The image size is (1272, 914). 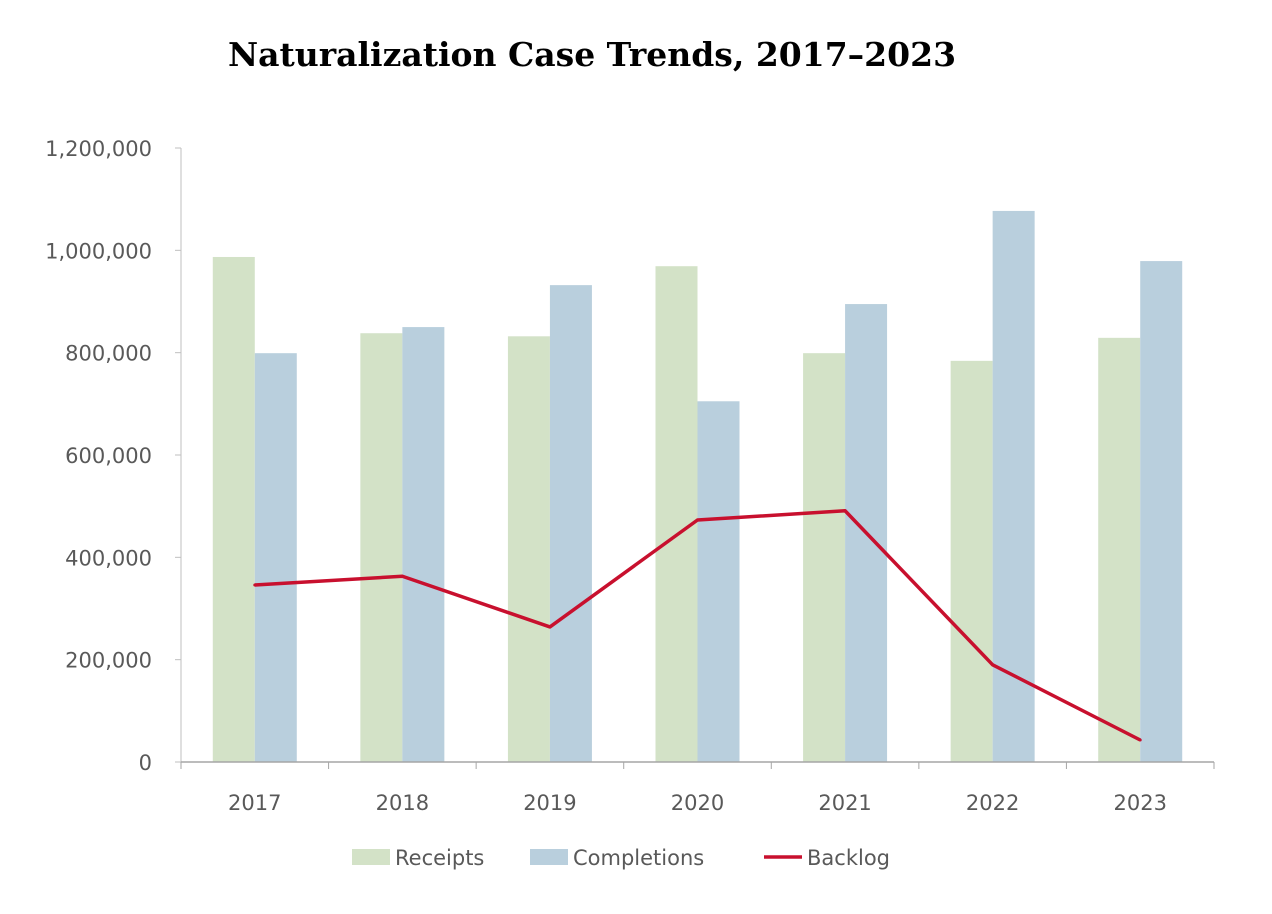 I want to click on legend-label-completions: Completions, so click(x=638, y=858).